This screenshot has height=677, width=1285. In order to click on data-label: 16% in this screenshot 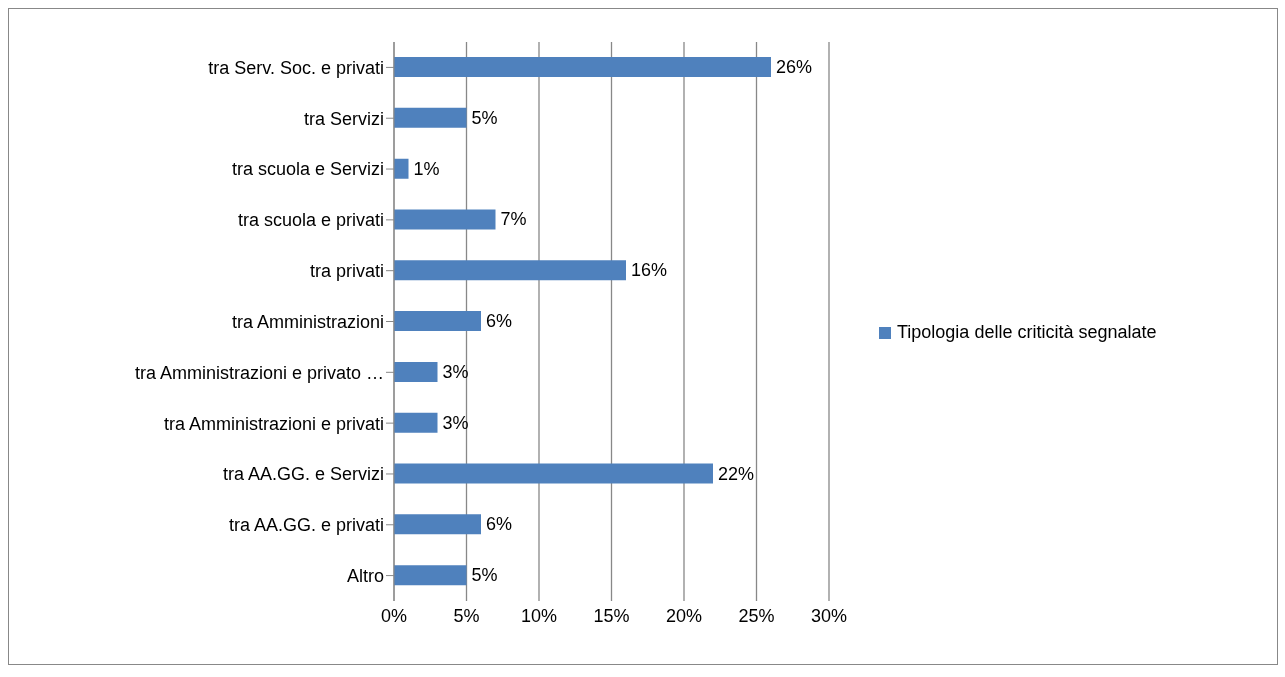, I will do `click(649, 270)`.